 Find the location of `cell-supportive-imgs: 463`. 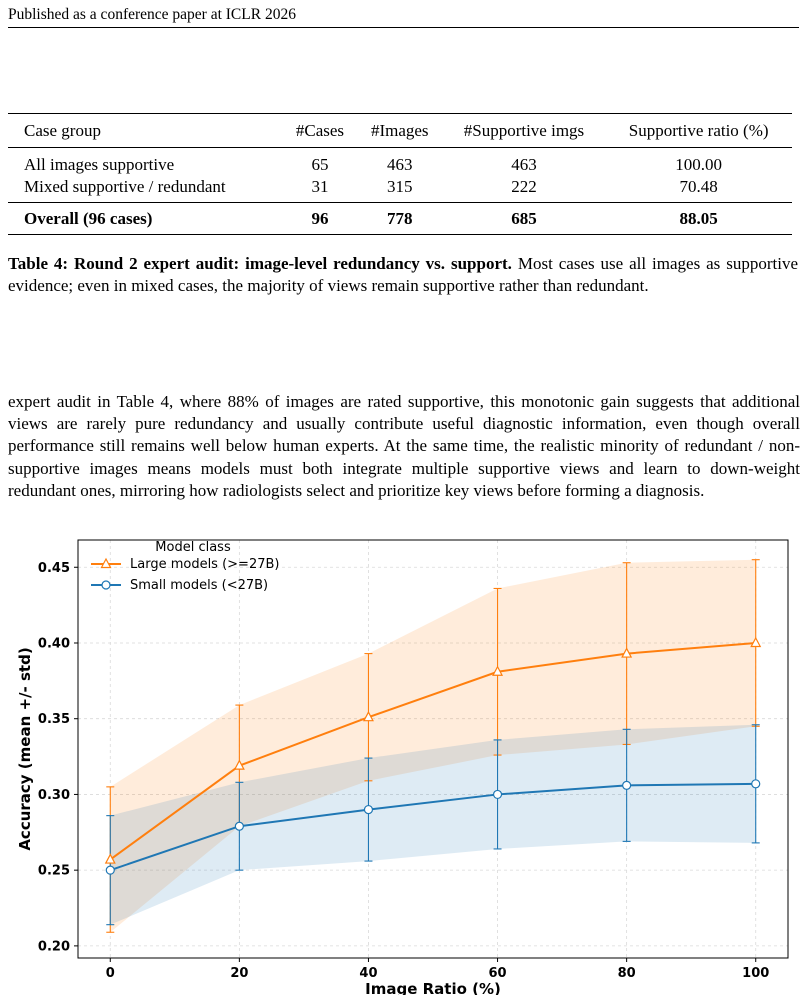

cell-supportive-imgs: 463 is located at coordinates (524, 164).